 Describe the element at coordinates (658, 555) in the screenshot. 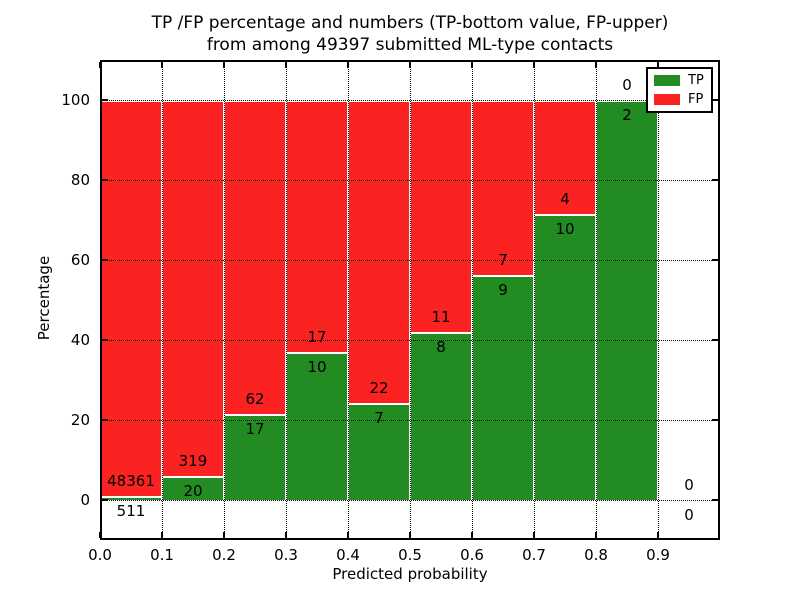

I see `x-tick-label: 0.9` at that location.